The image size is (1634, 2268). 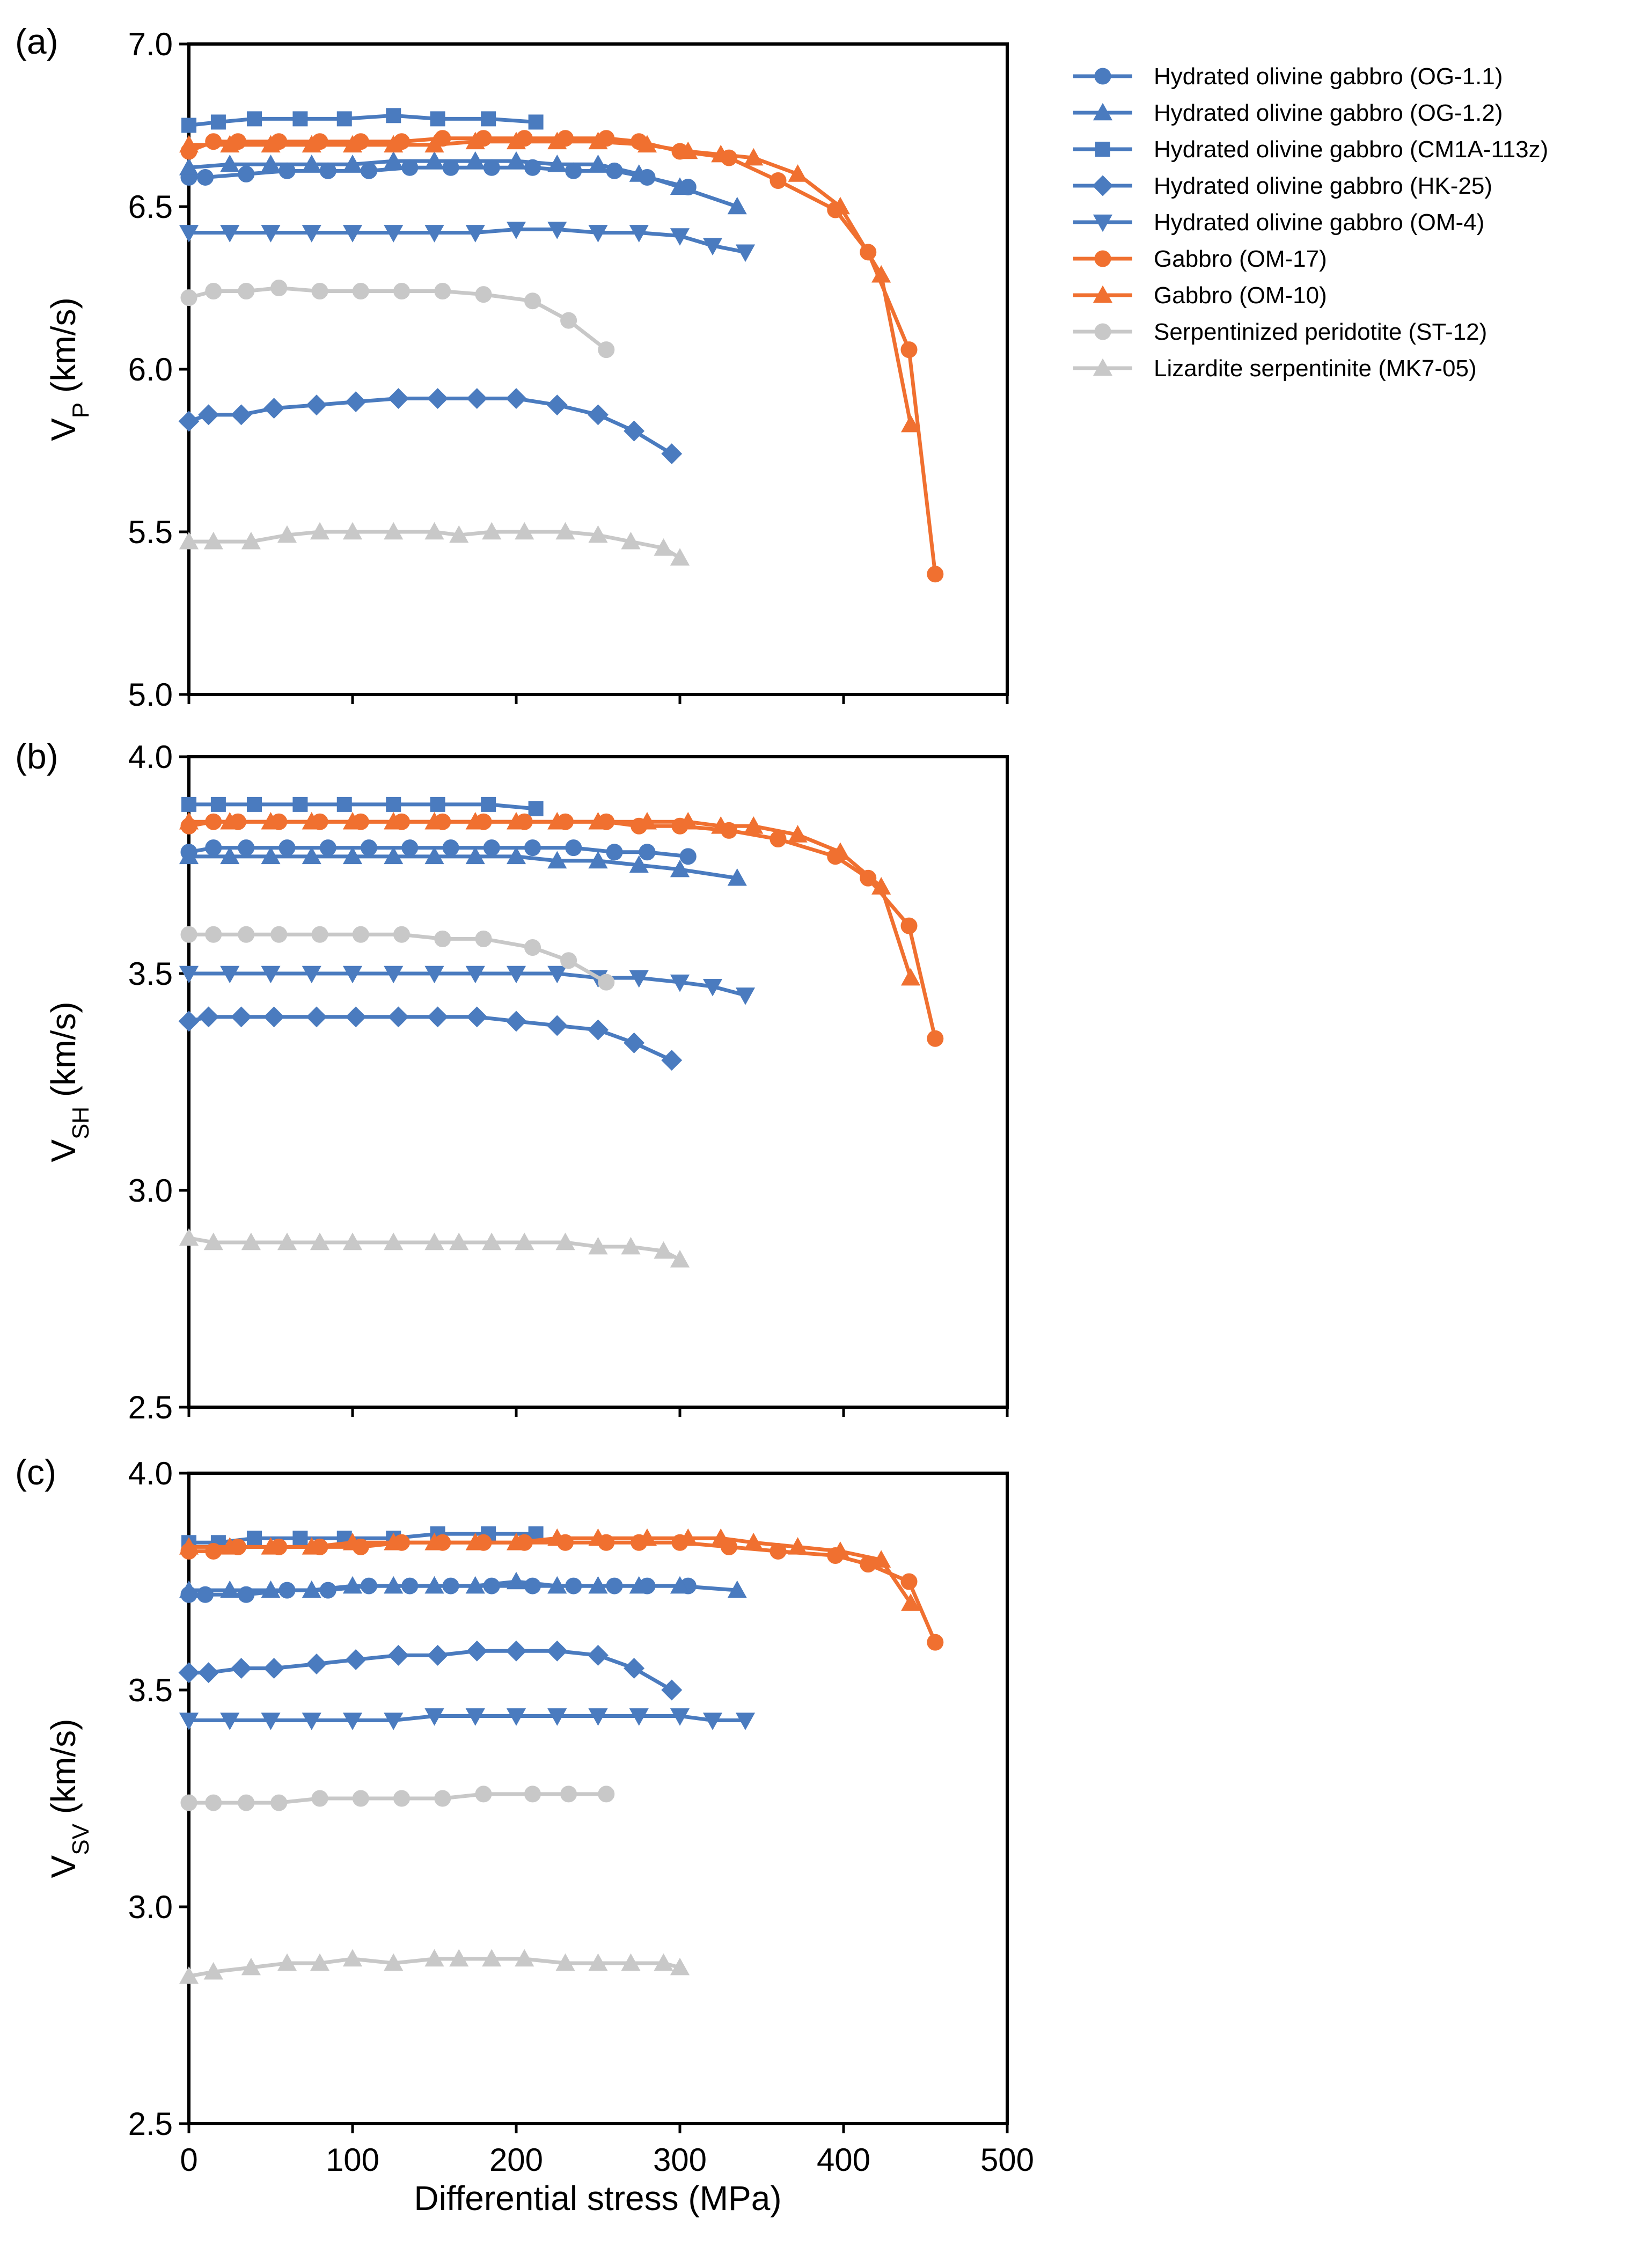 I want to click on ytick-label-c: 4.0, so click(x=150, y=1473).